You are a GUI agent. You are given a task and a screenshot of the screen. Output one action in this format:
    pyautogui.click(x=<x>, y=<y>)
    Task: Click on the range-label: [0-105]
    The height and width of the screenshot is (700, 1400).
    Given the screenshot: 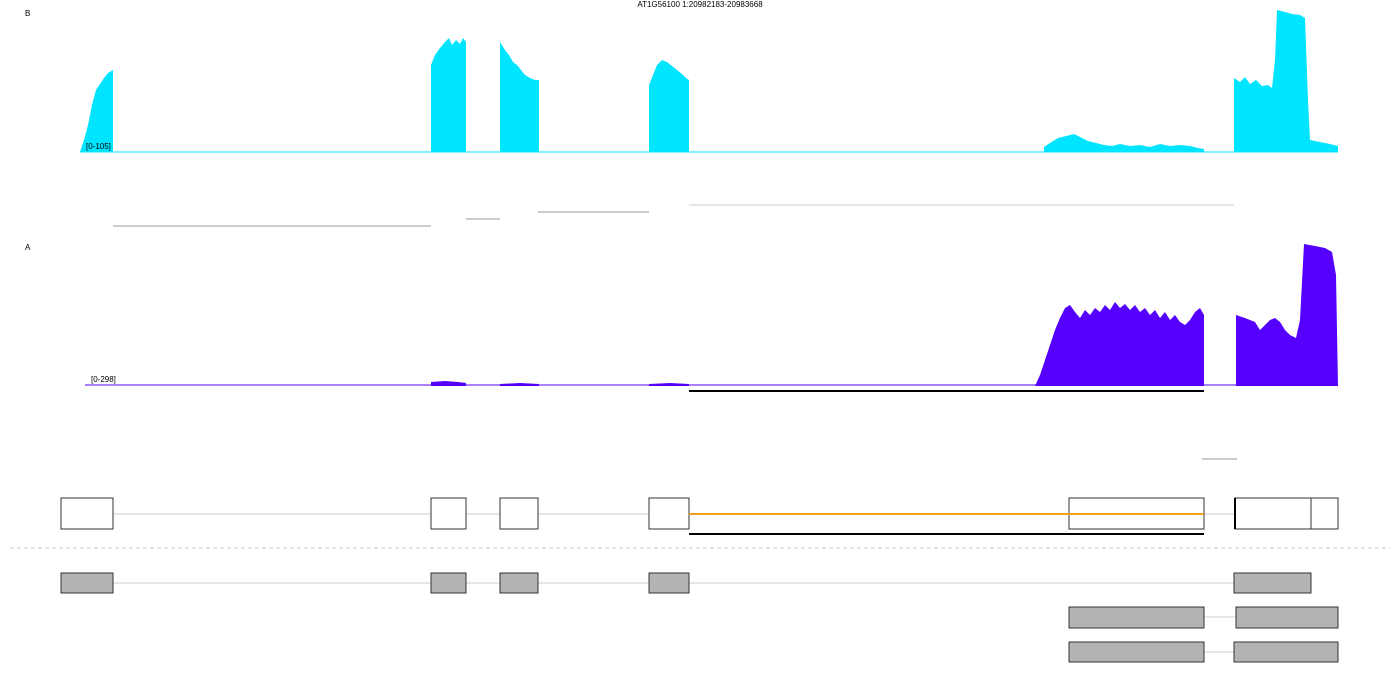 What is the action you would take?
    pyautogui.click(x=98, y=146)
    